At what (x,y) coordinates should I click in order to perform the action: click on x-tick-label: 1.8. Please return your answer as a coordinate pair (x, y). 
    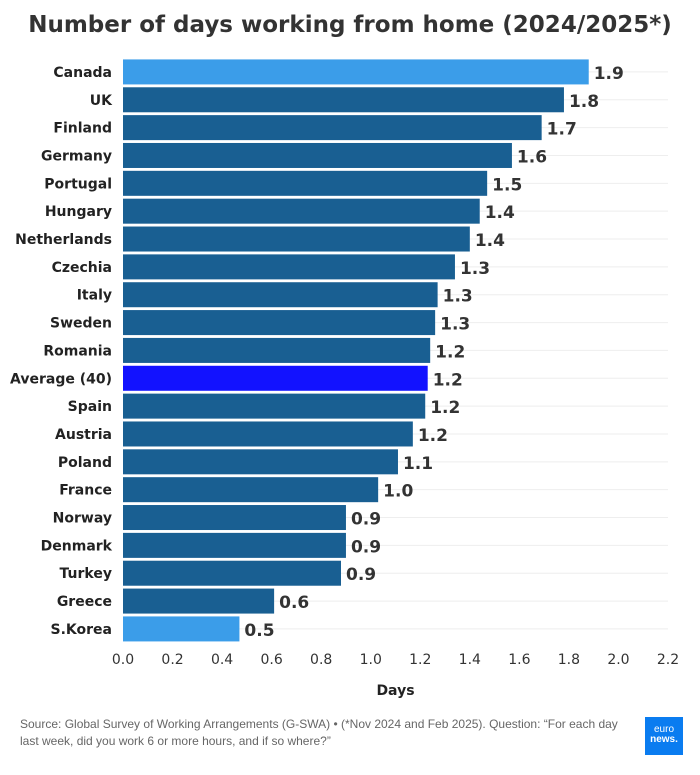
    Looking at the image, I should click on (569, 660).